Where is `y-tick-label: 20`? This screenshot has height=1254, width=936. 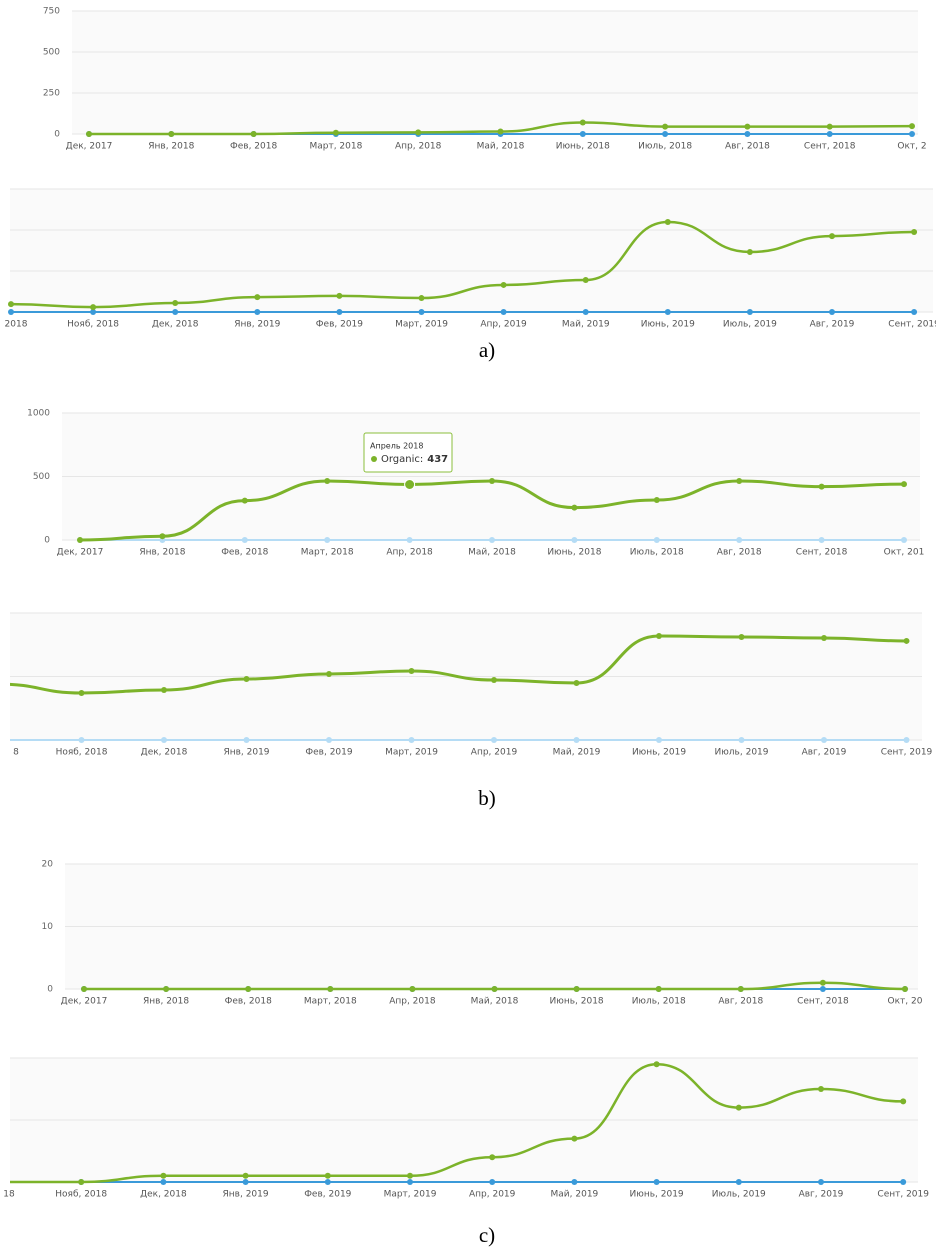 y-tick-label: 20 is located at coordinates (48, 865).